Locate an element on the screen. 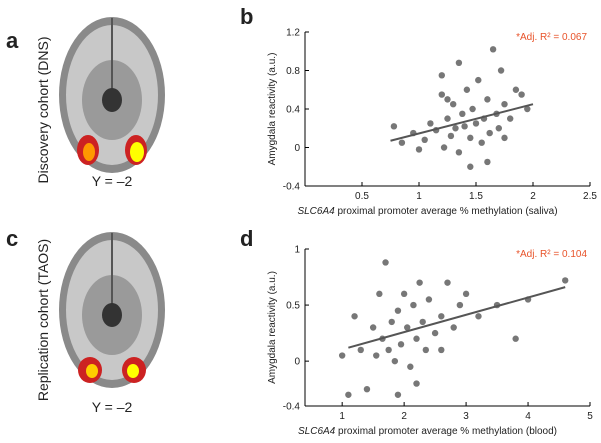 Image resolution: width=601 pixels, height=443 pixels. cohort-label: Discovery cohort (DNS) is located at coordinates (43, 109).